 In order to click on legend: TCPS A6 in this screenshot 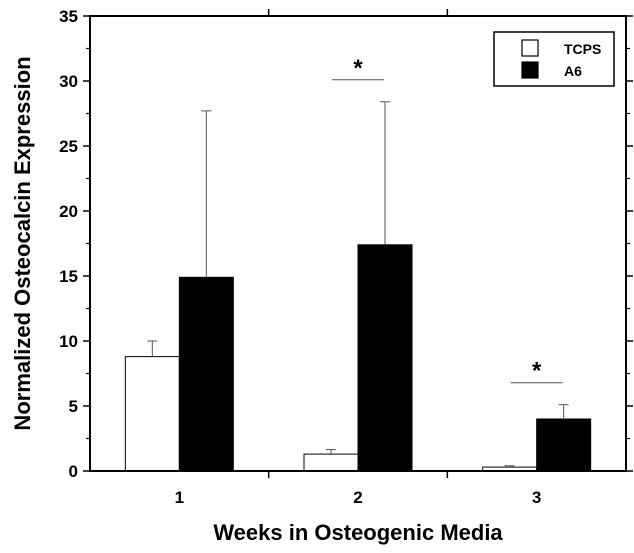, I will do `click(554, 59)`.